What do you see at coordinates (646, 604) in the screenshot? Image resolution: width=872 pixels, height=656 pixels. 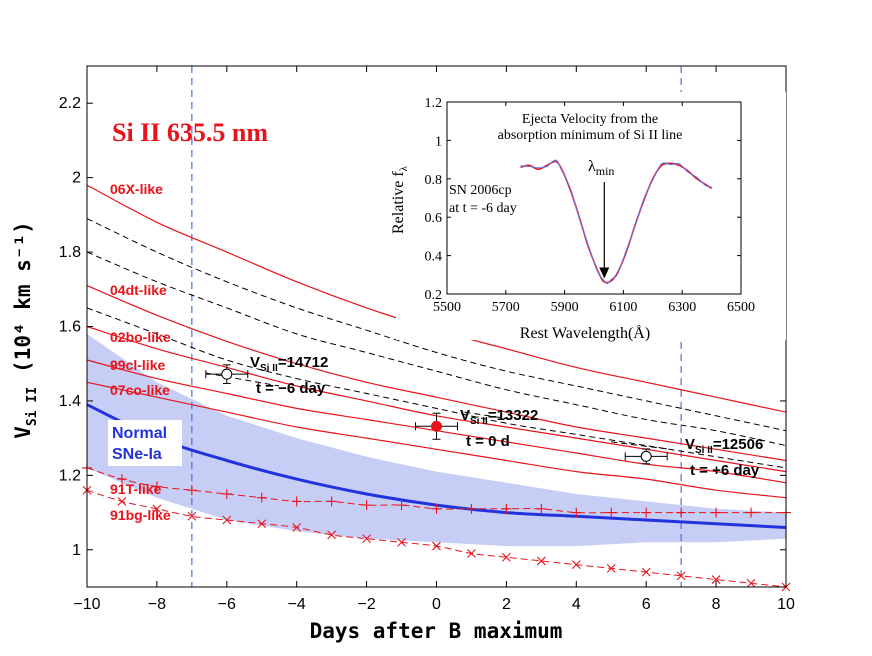 I see `x-tick-label: 6` at bounding box center [646, 604].